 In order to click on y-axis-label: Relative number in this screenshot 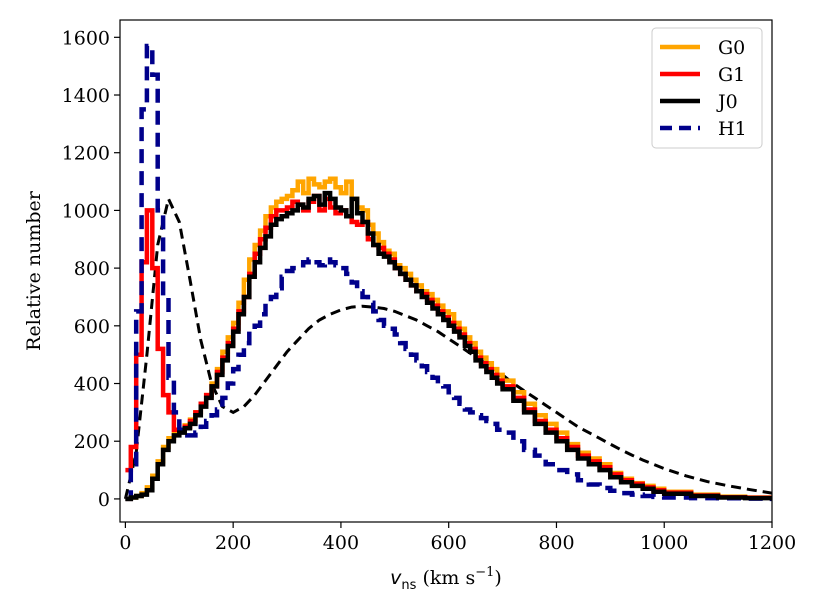, I will do `click(34, 270)`.